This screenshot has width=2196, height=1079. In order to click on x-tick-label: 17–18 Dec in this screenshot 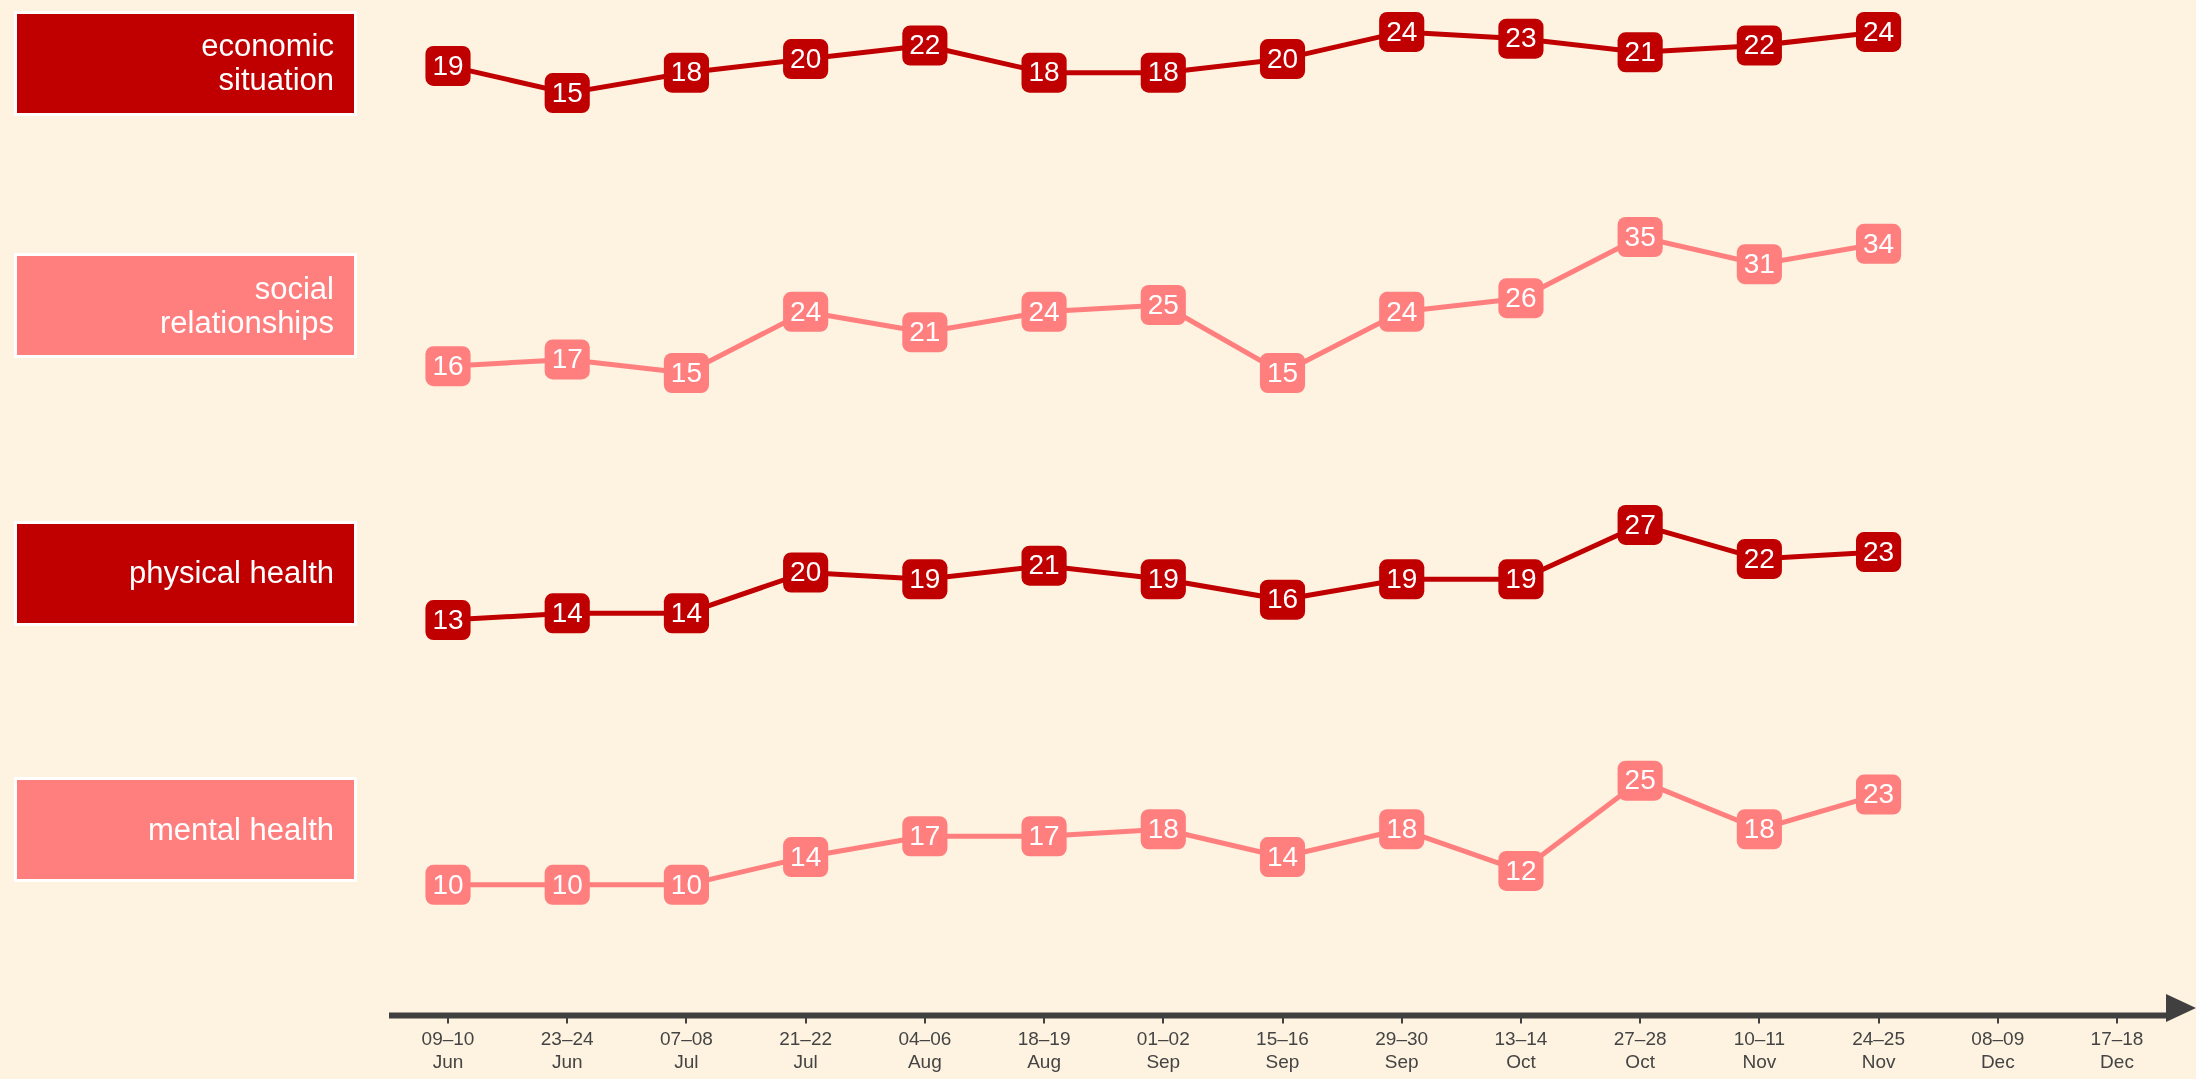, I will do `click(2117, 1050)`.